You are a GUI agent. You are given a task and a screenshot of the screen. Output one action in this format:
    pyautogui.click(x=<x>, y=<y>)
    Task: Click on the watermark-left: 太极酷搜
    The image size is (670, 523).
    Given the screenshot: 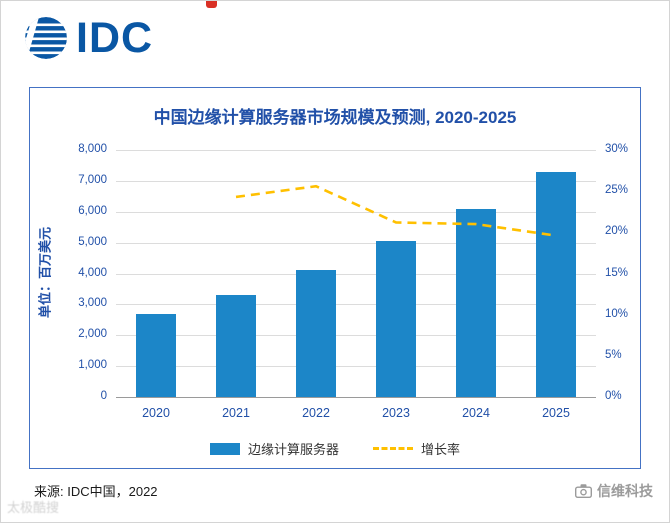 What is the action you would take?
    pyautogui.click(x=33, y=507)
    